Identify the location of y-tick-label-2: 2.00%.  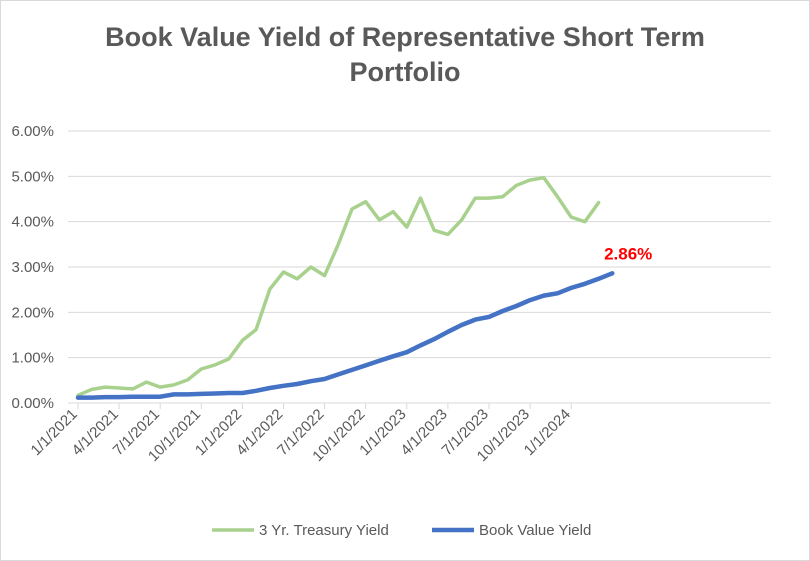
(32, 312).